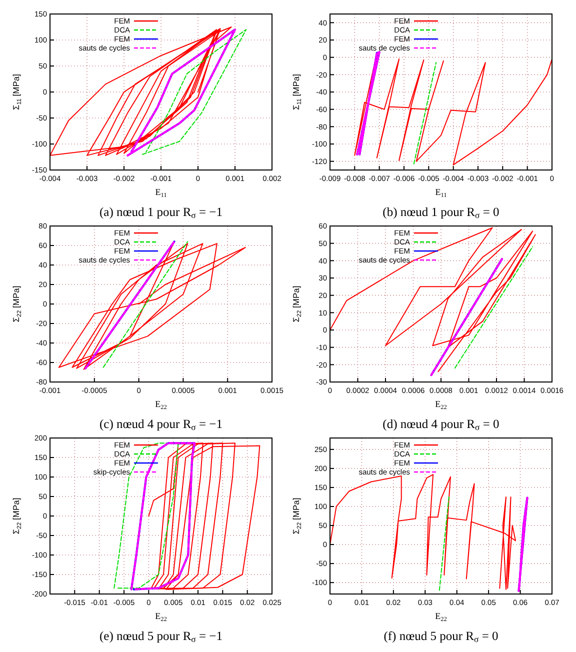 The width and height of the screenshot is (576, 652). Describe the element at coordinates (441, 636) in the screenshot. I see `text: (f) nœud 5 pour R$_{σ}$ = 0` at that location.